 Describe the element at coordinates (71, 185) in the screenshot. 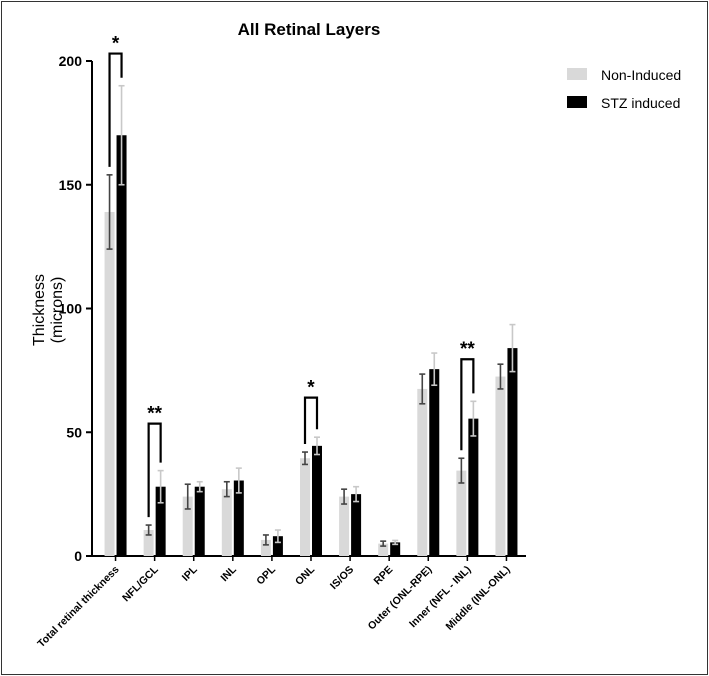

I see `y-tick-label: 150` at that location.